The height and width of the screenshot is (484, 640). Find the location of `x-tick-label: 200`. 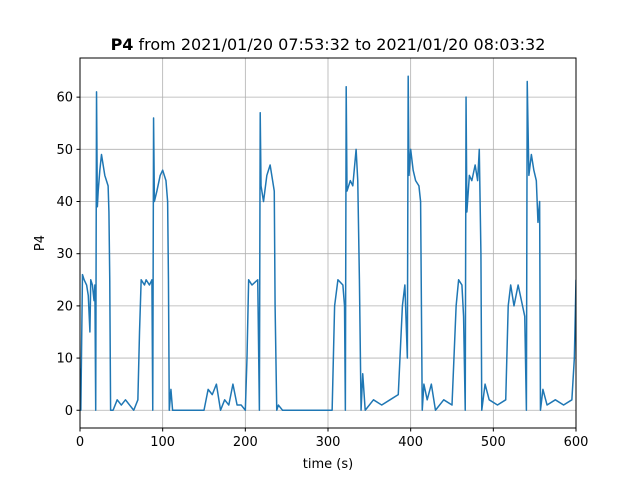

x-tick-label: 200 is located at coordinates (245, 442).